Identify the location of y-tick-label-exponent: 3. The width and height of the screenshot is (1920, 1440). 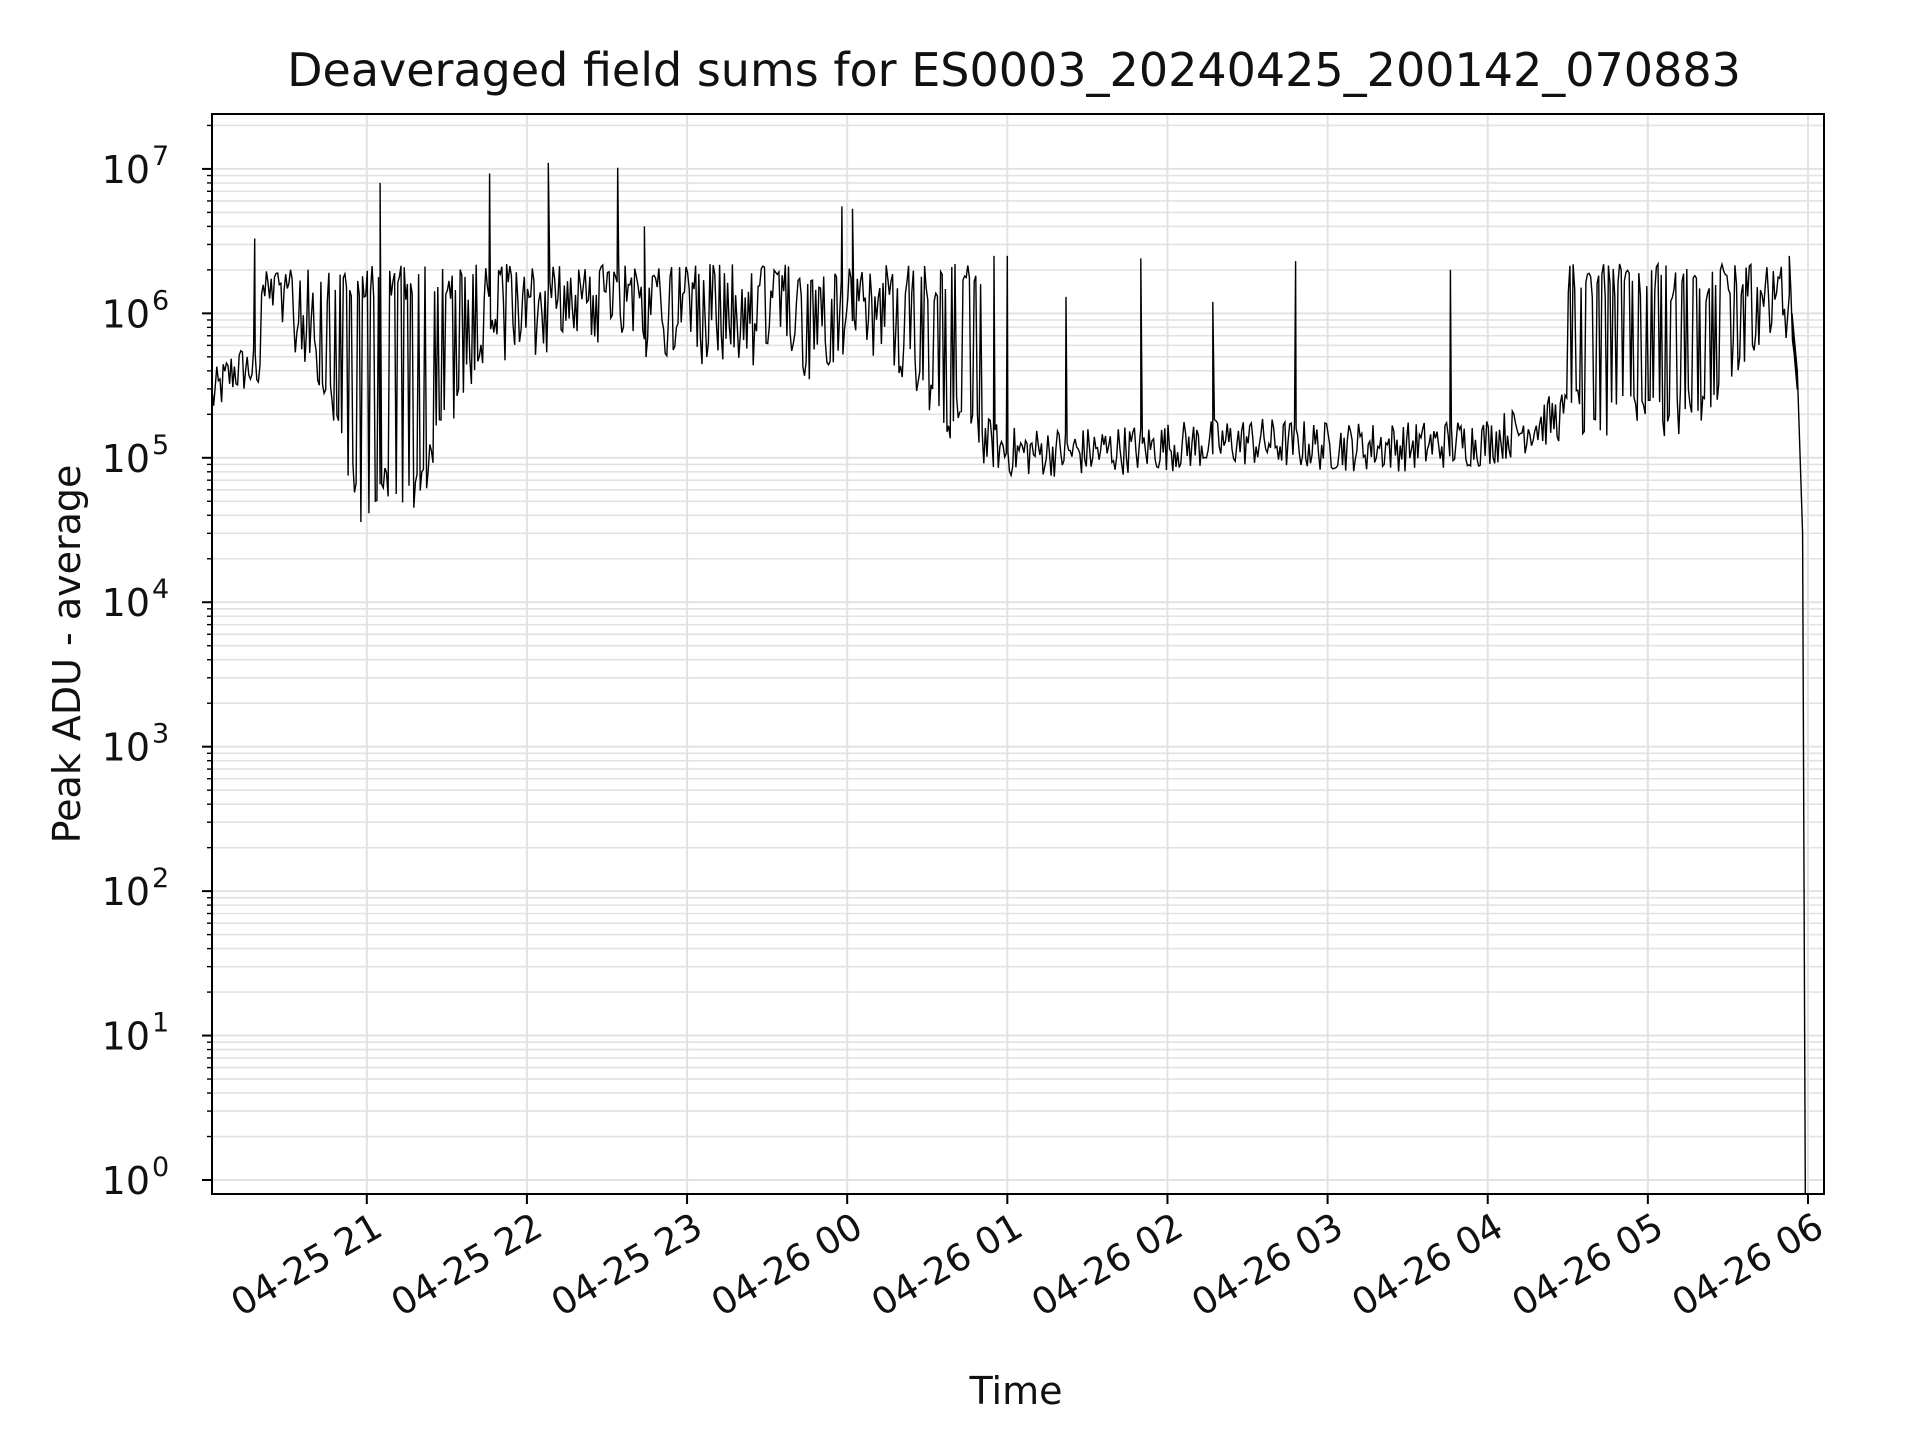
(160, 734).